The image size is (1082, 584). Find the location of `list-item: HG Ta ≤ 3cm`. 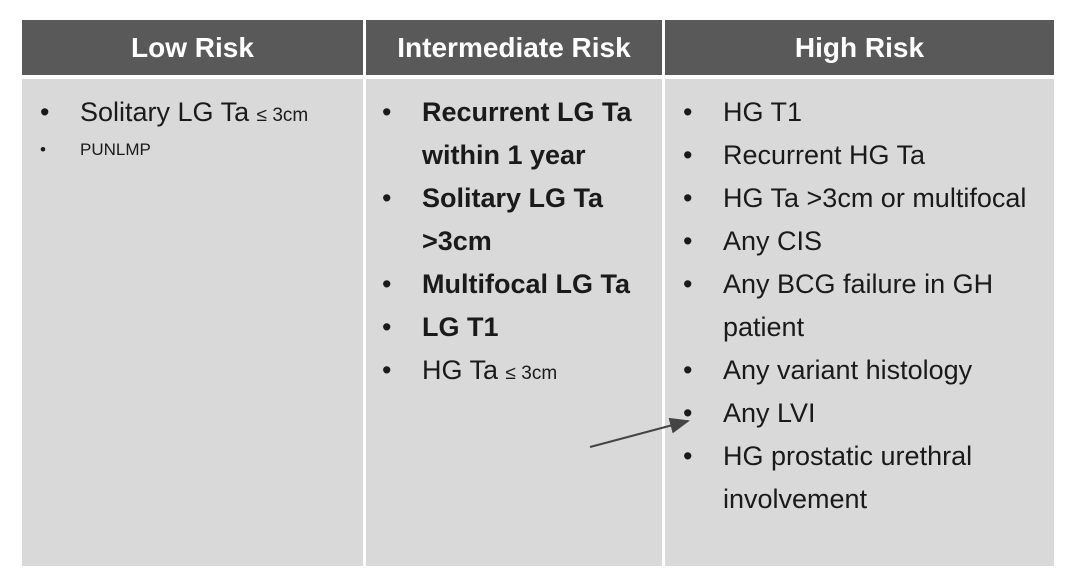

list-item: HG Ta ≤ 3cm is located at coordinates (522, 372).